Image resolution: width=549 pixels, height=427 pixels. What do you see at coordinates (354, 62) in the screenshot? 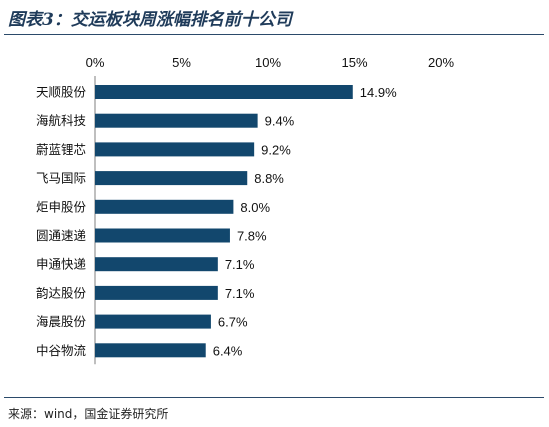
I see `x-tick-label: 15%` at bounding box center [354, 62].